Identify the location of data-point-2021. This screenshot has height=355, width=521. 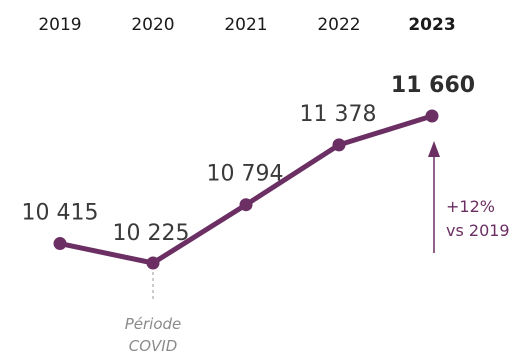
(246, 205).